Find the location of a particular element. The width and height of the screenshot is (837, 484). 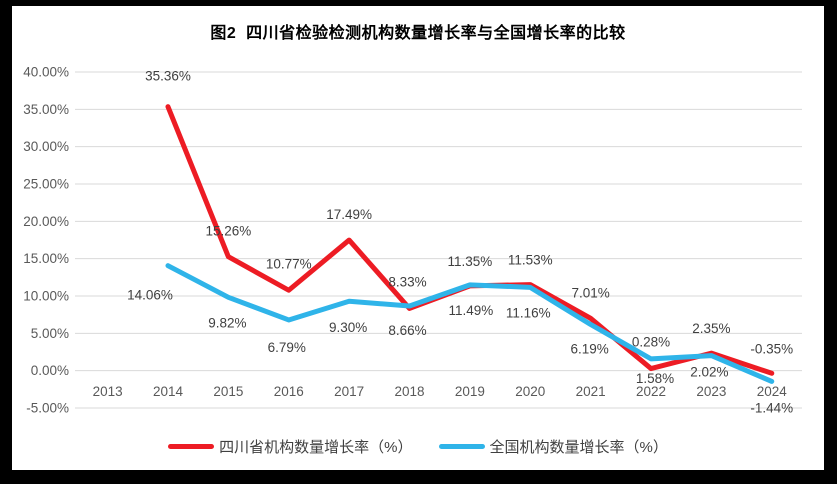

x-tick-label: 2015 is located at coordinates (228, 391).